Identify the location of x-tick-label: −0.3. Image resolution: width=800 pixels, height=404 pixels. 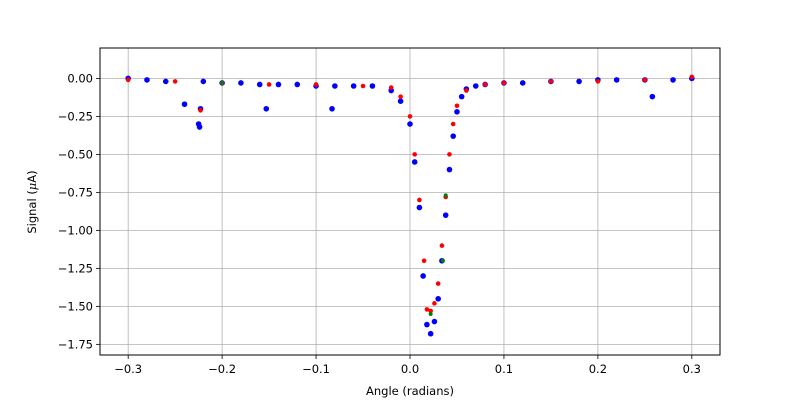
(128, 369).